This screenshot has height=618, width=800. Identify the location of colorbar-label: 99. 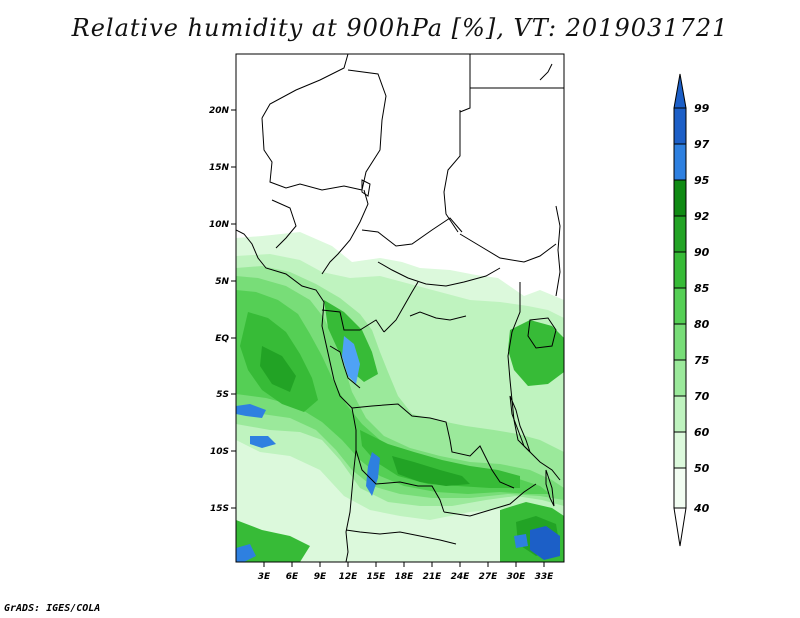
(702, 108).